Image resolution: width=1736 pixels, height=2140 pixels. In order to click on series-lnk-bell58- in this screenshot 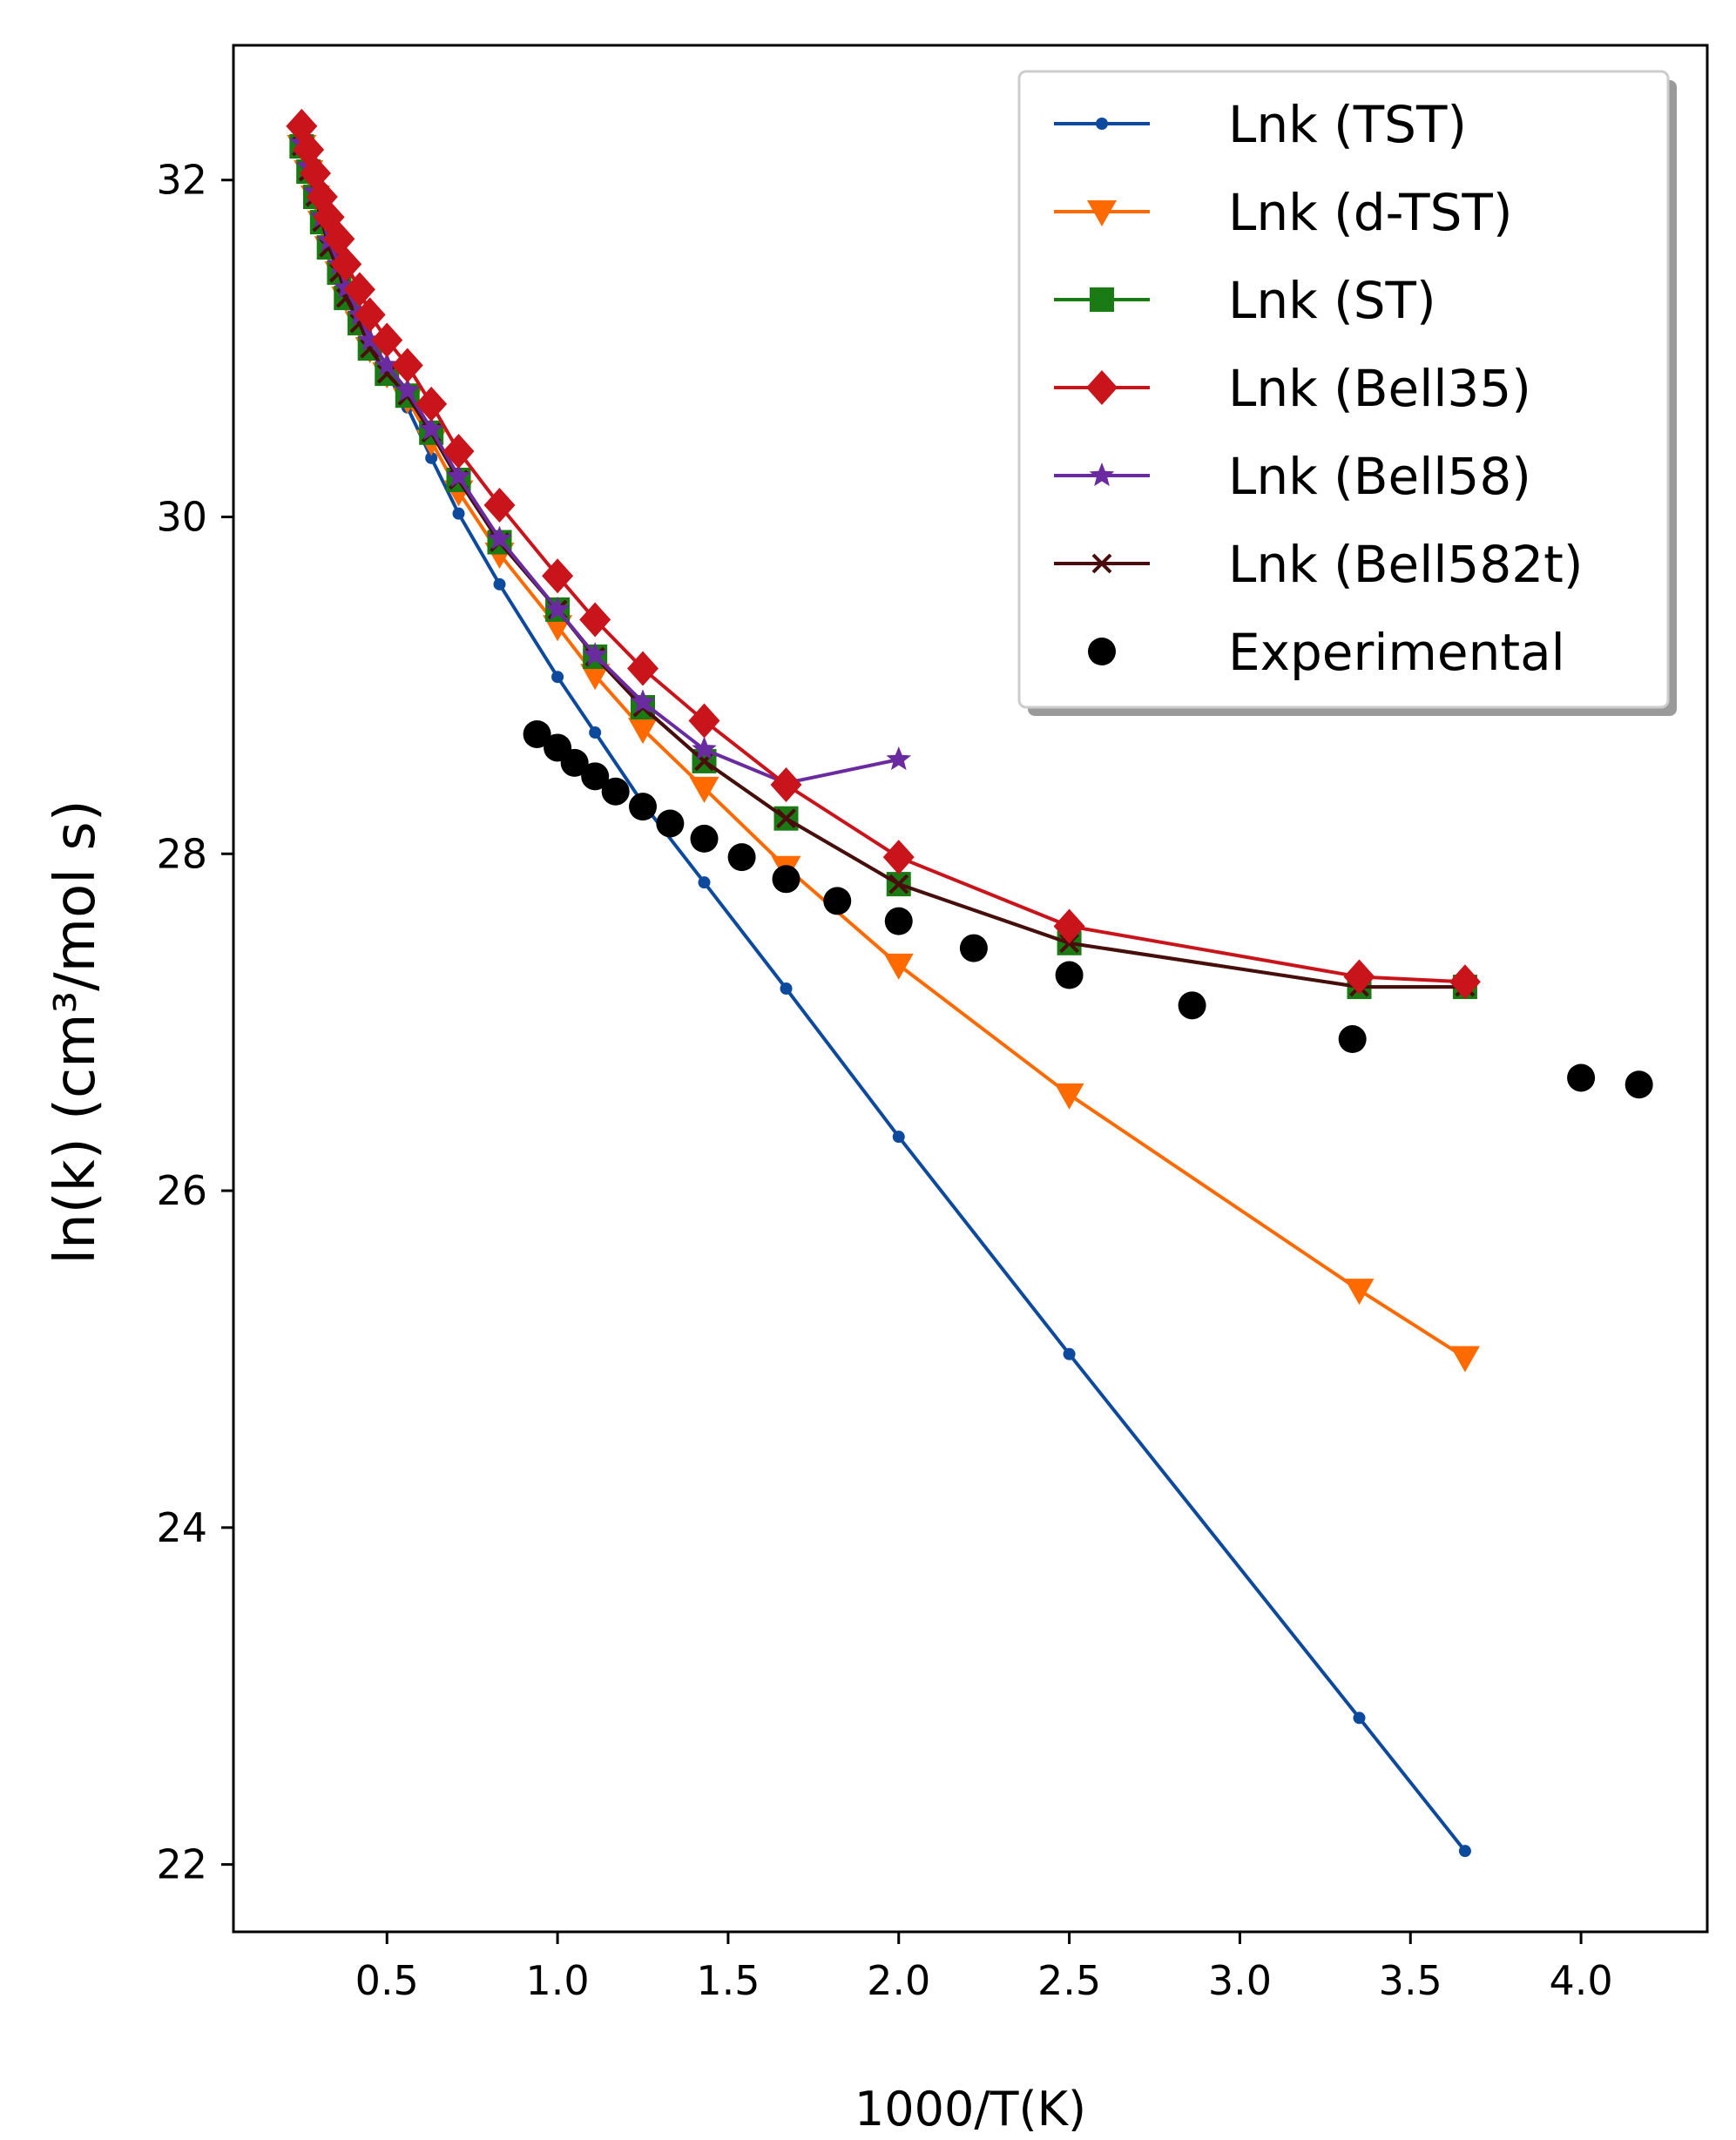, I will do `click(600, 462)`.